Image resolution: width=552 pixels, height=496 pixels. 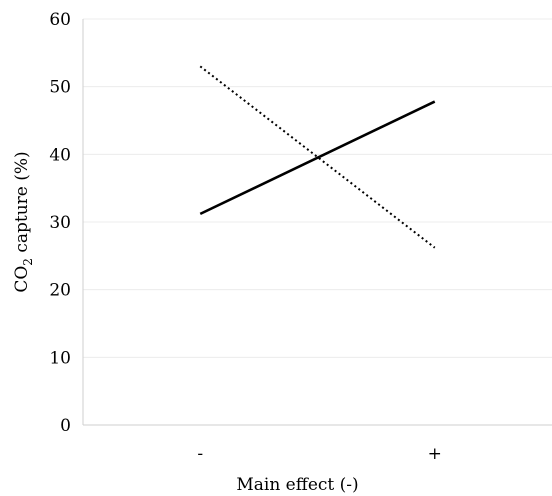 I want to click on series-line-solid, so click(x=317, y=158).